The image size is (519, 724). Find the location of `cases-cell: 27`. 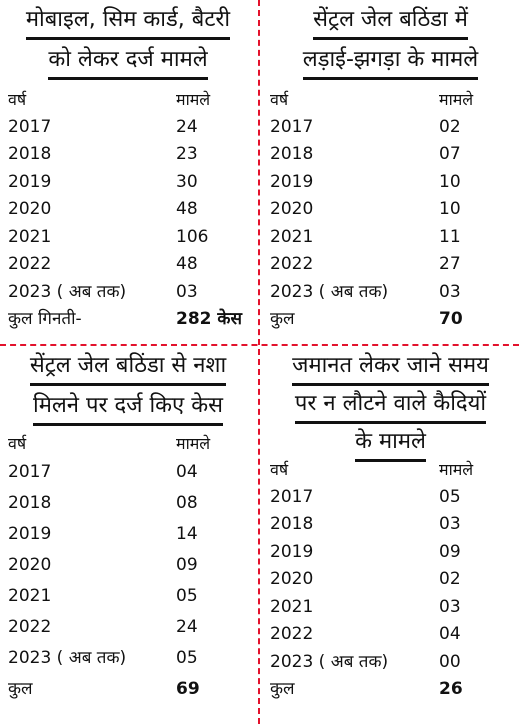

cases-cell: 27 is located at coordinates (450, 264).